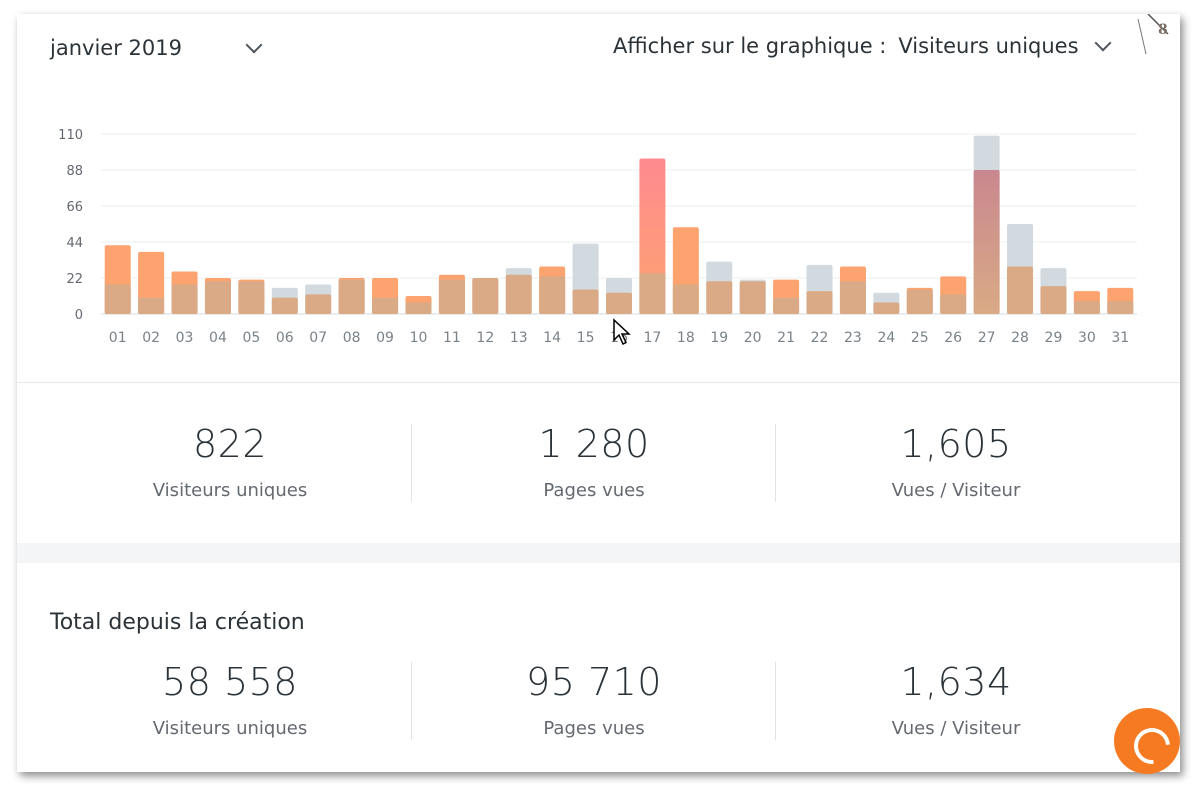 The image size is (1200, 795). Describe the element at coordinates (820, 338) in the screenshot. I see `x-tick-label: 22` at that location.